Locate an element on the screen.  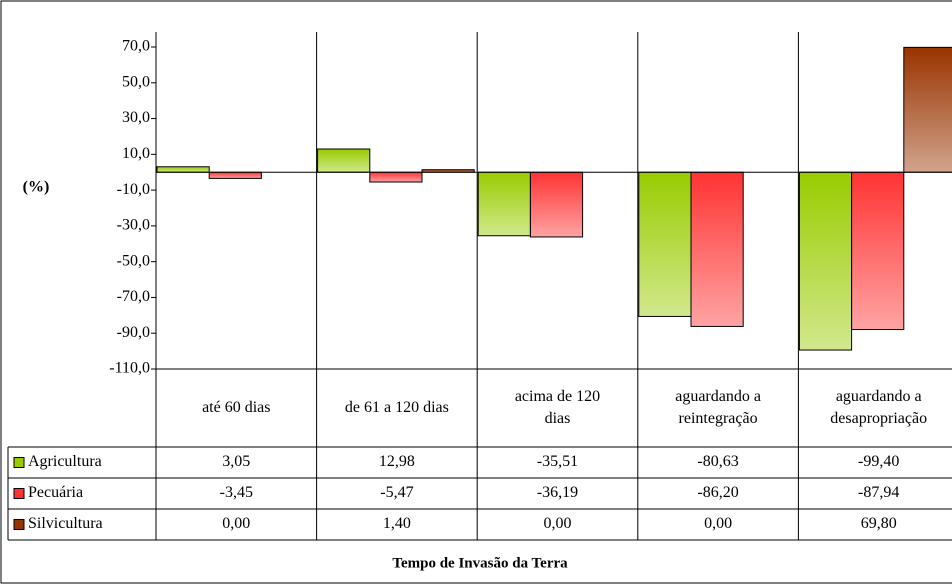
table-cell: 69,80 is located at coordinates (879, 523).